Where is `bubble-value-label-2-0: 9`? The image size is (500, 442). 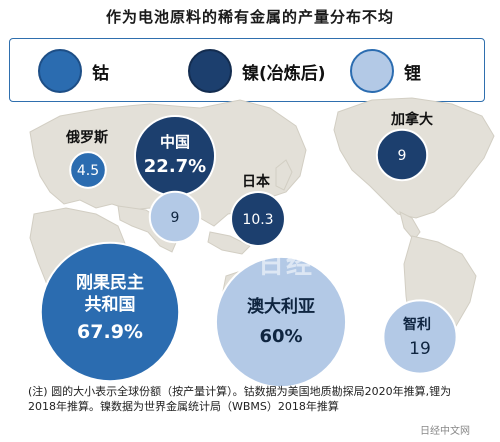 bubble-value-label-2-0: 9 is located at coordinates (175, 218).